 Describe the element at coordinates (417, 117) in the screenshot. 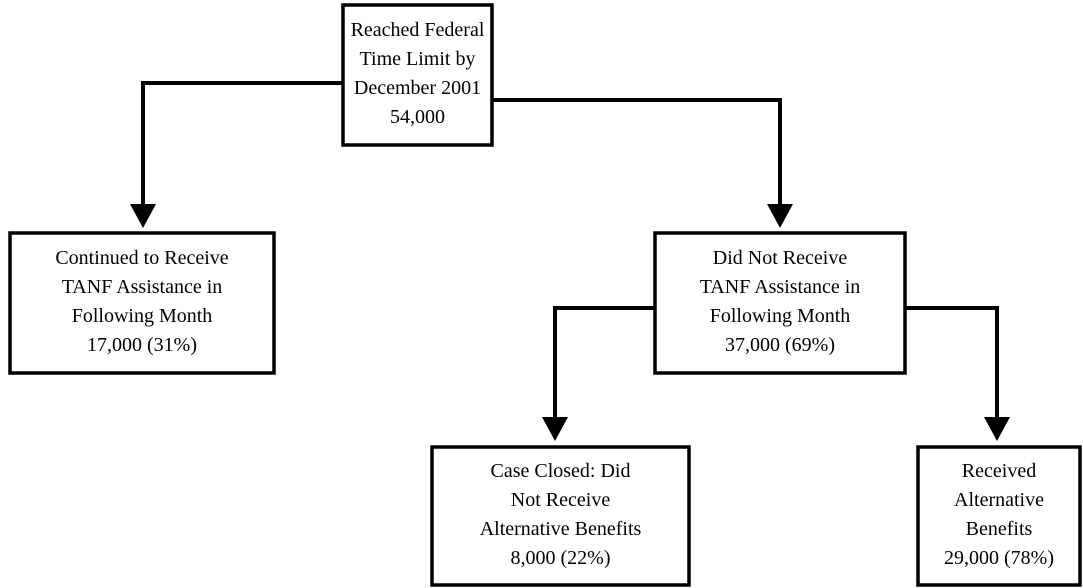

I see `node-value: 54,000` at that location.